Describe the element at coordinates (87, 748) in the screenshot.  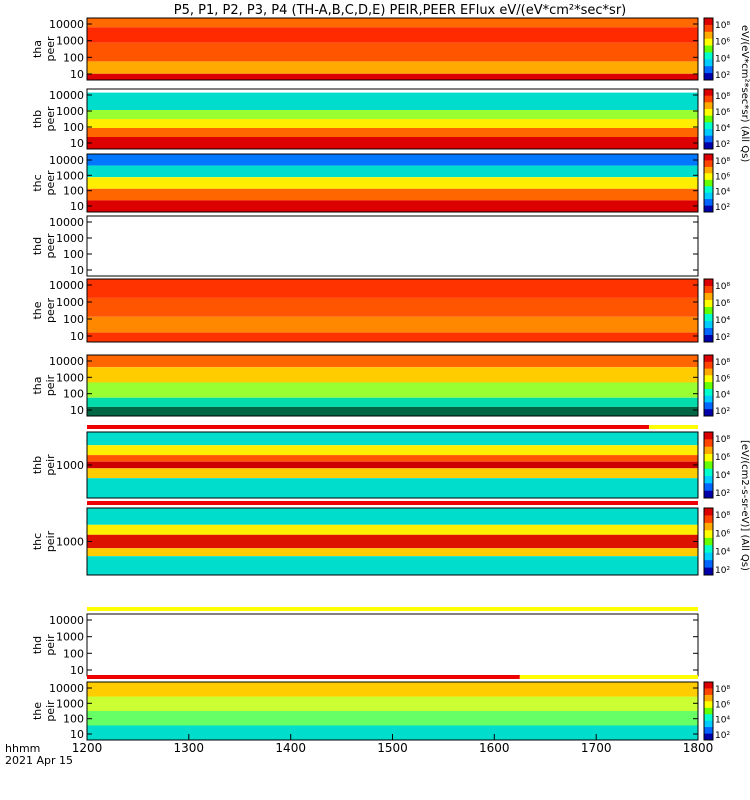
I see `x-tick-label: 1200` at that location.